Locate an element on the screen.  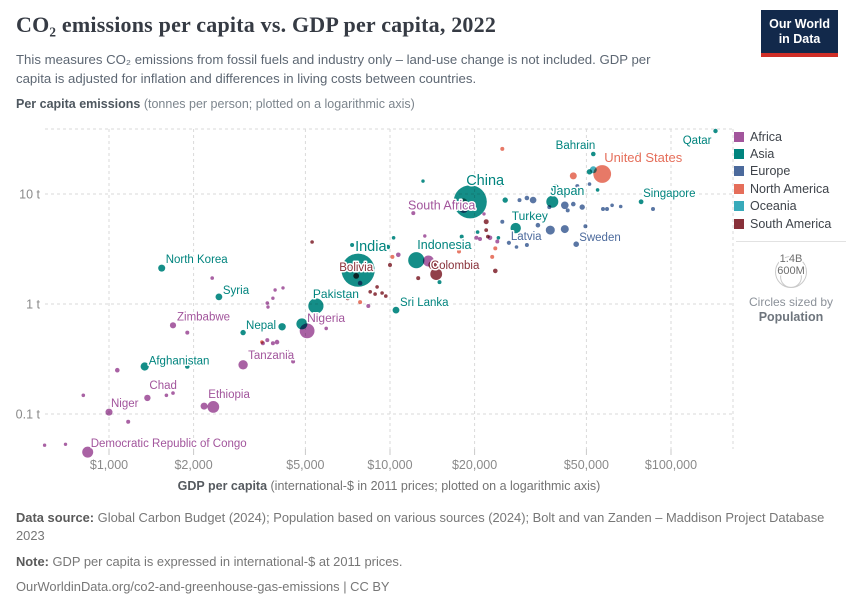
legend-item-europe: Europe is located at coordinates (791, 171).